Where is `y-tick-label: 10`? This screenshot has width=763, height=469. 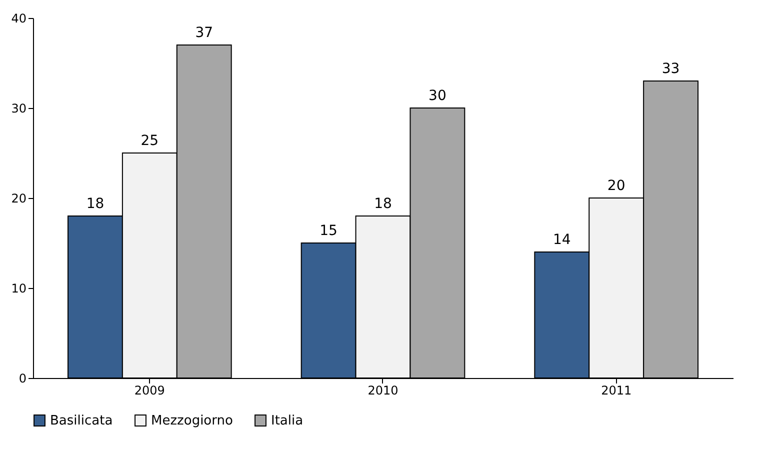
y-tick-label: 10 is located at coordinates (18, 289).